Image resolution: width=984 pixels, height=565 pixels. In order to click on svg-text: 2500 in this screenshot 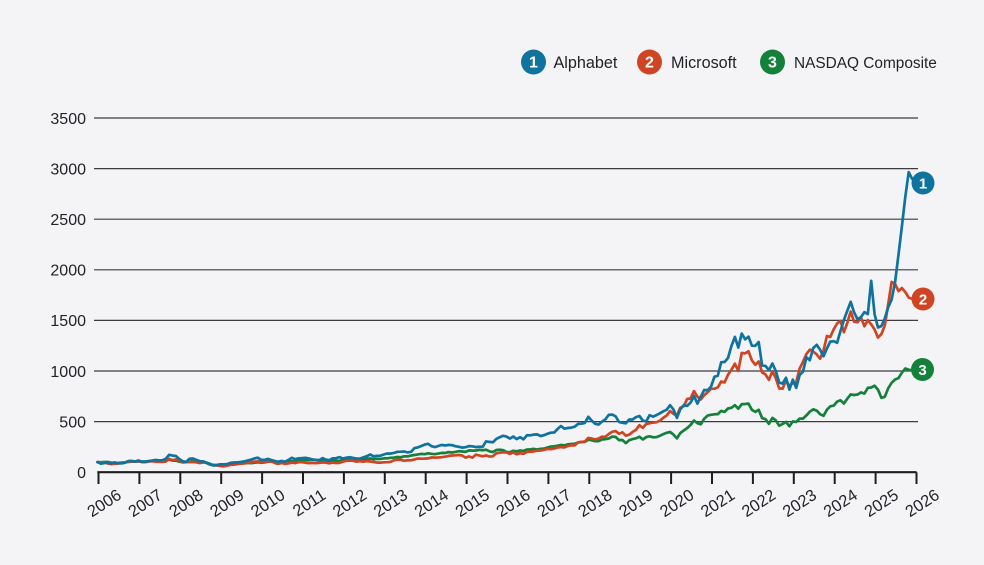, I will do `click(68, 220)`.